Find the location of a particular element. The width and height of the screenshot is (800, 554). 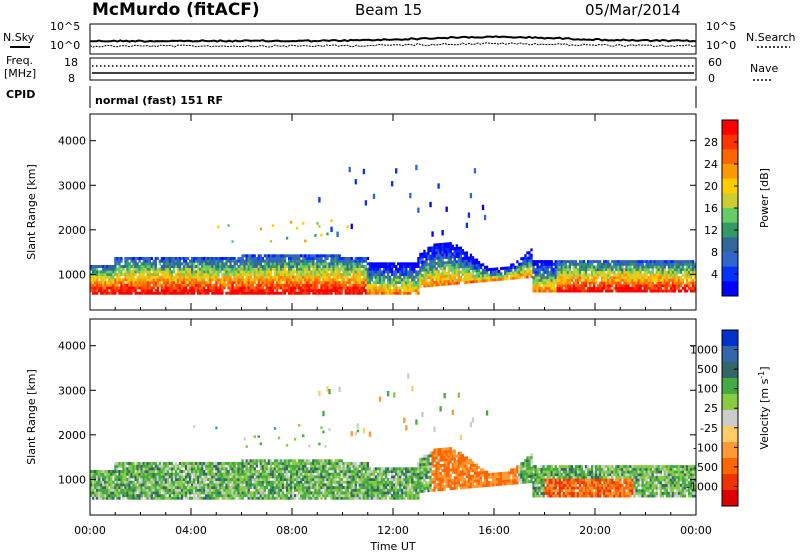

beam-label: Beam 15 is located at coordinates (388, 10).